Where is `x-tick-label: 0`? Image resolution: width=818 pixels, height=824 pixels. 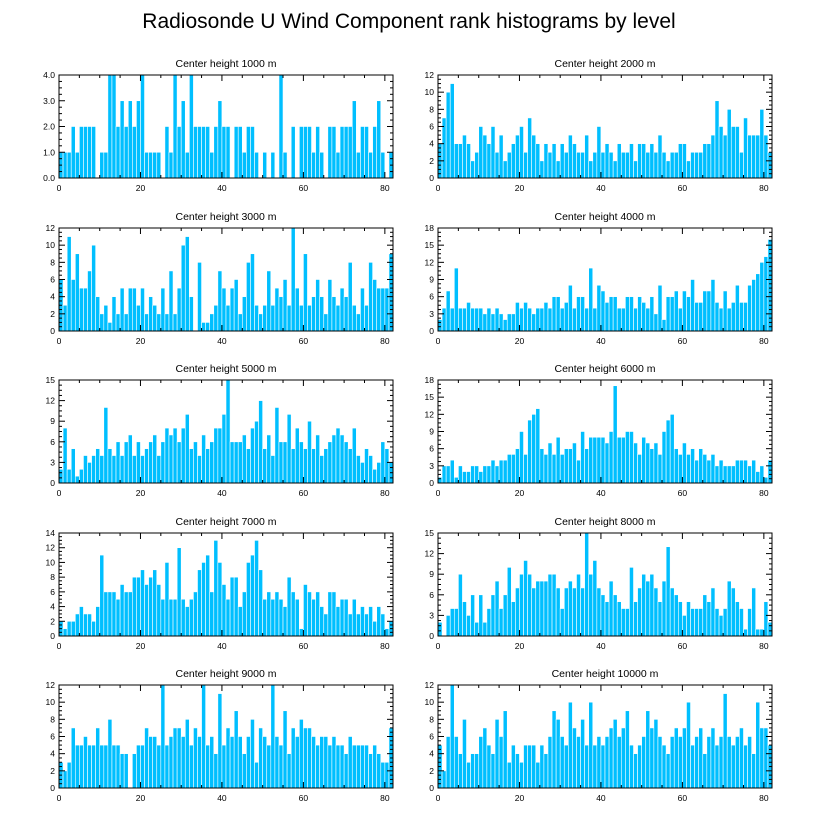 x-tick-label: 0 is located at coordinates (59, 646).